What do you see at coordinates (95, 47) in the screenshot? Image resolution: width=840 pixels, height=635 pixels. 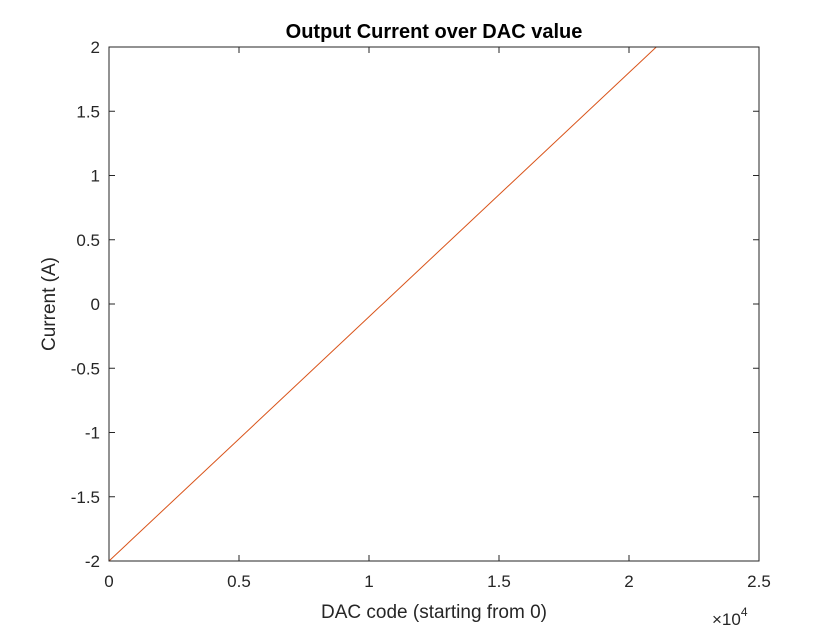 I see `y-tick-label: 2` at bounding box center [95, 47].